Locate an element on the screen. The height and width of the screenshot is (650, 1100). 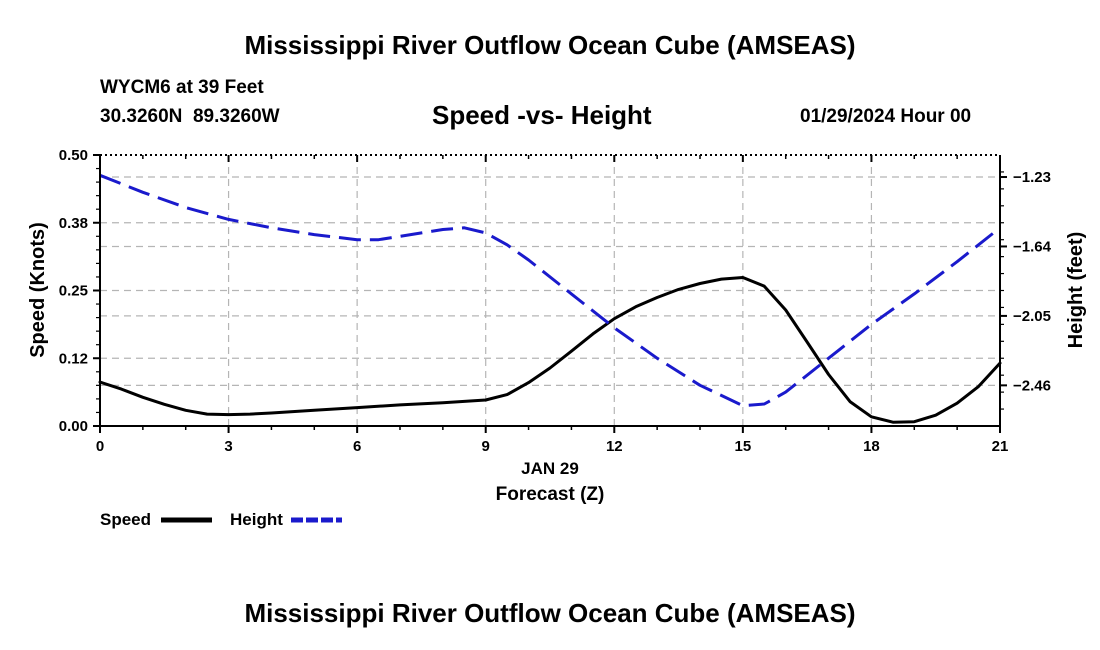
x-tick-label: 9 is located at coordinates (486, 446).